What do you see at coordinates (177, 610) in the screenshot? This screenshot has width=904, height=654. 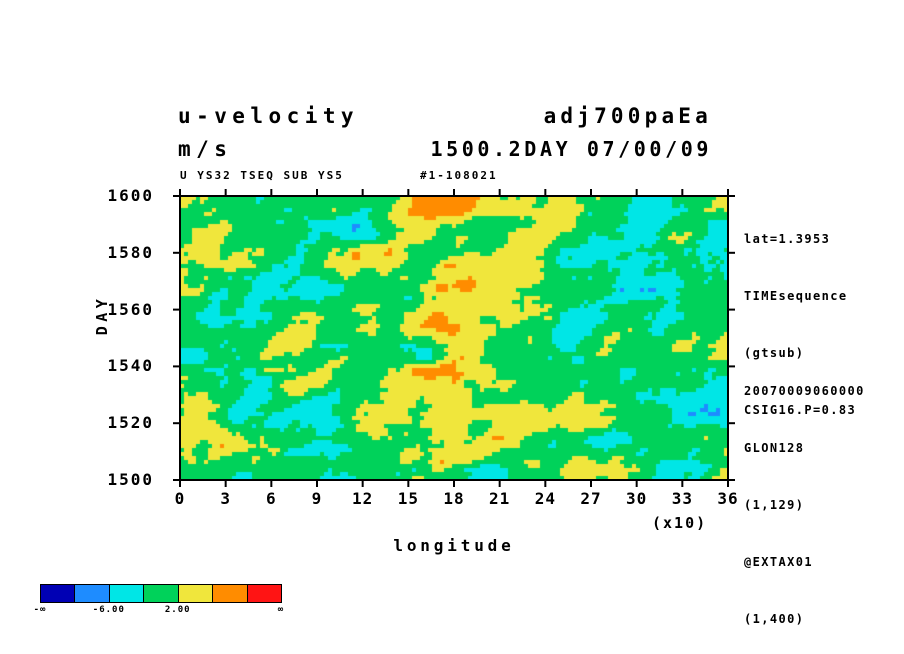 I see `colorbar-label-mid: 2.00` at bounding box center [177, 610].